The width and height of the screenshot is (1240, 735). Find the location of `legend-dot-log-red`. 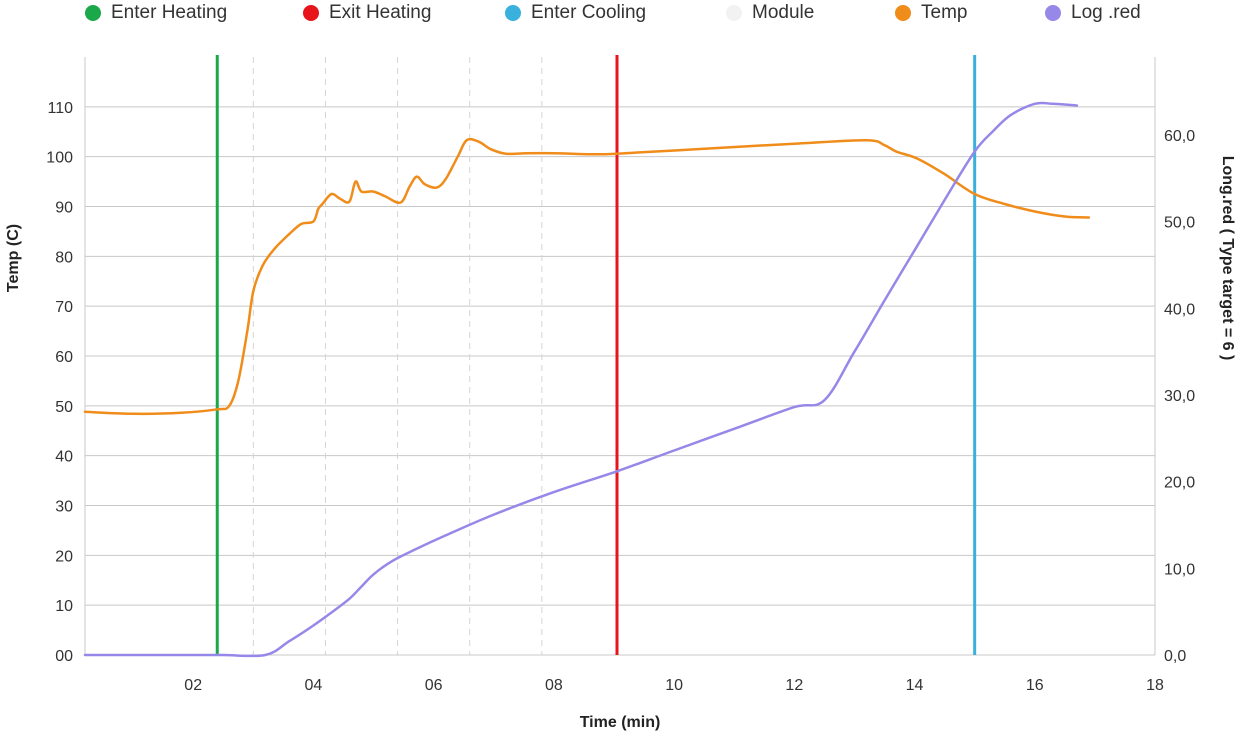

legend-dot-log-red is located at coordinates (1053, 13).